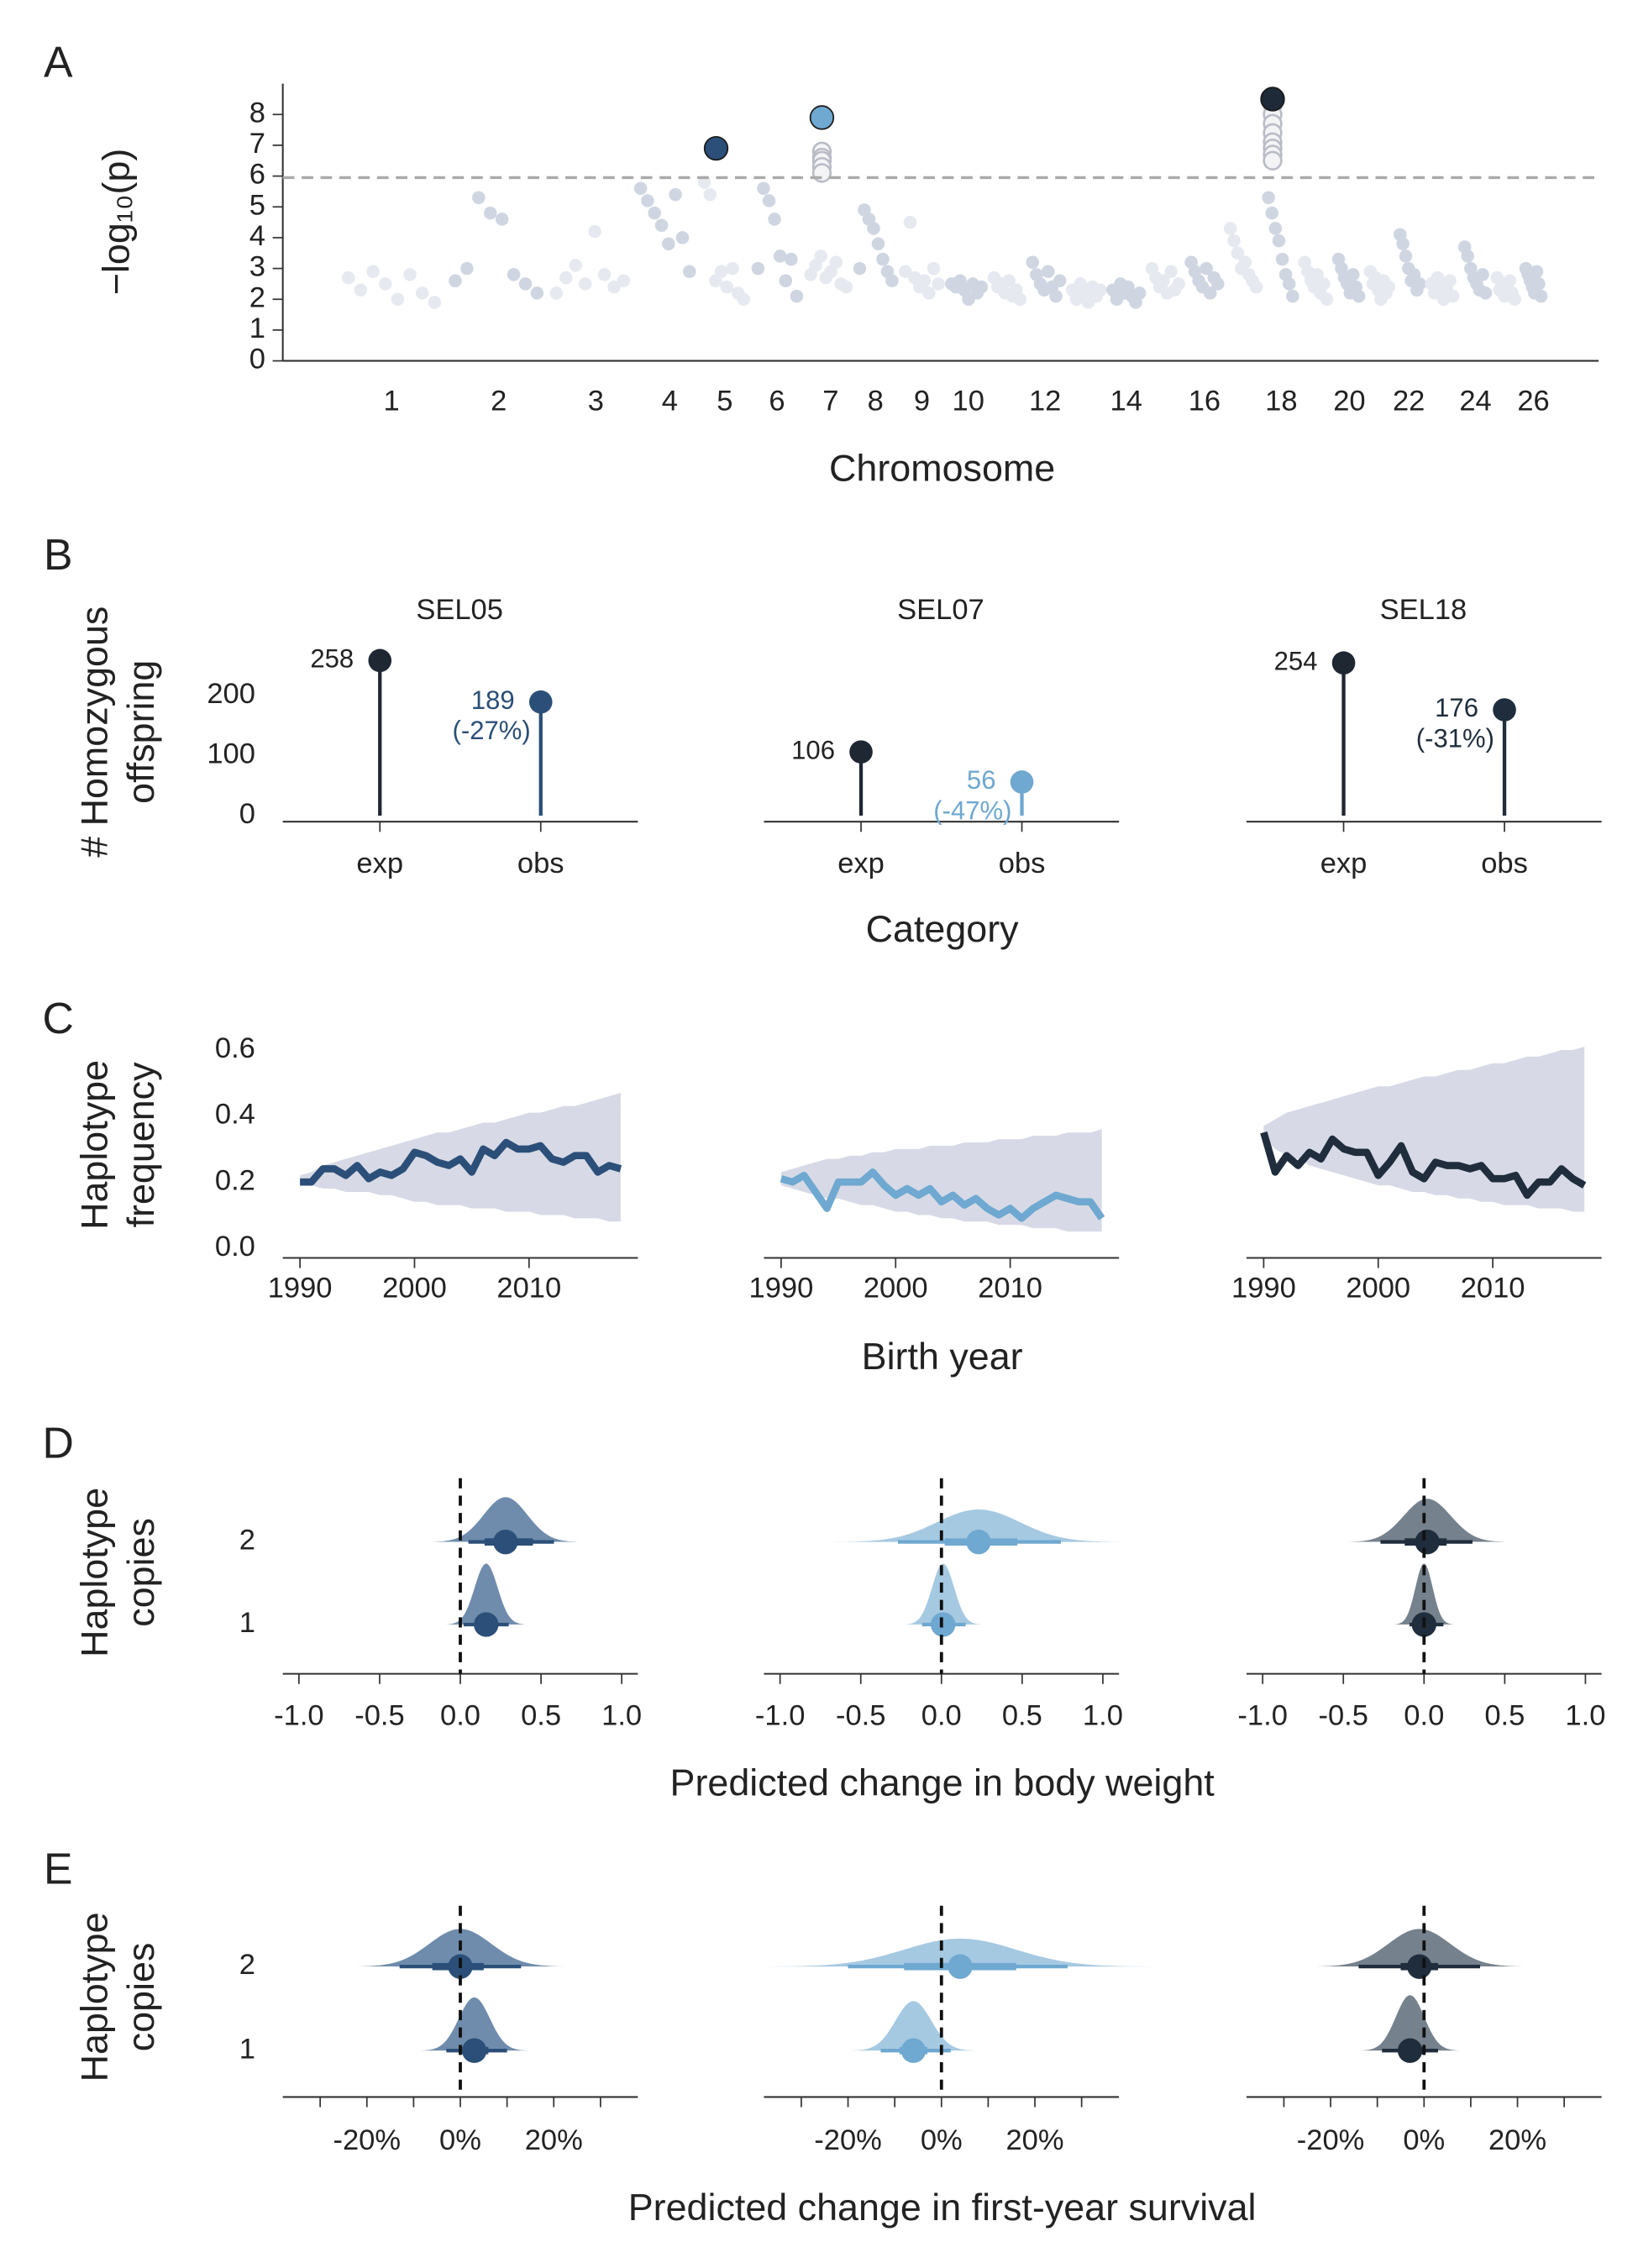 The image size is (1638, 2268). What do you see at coordinates (247, 1965) in the screenshot?
I see `row-label: 2` at bounding box center [247, 1965].